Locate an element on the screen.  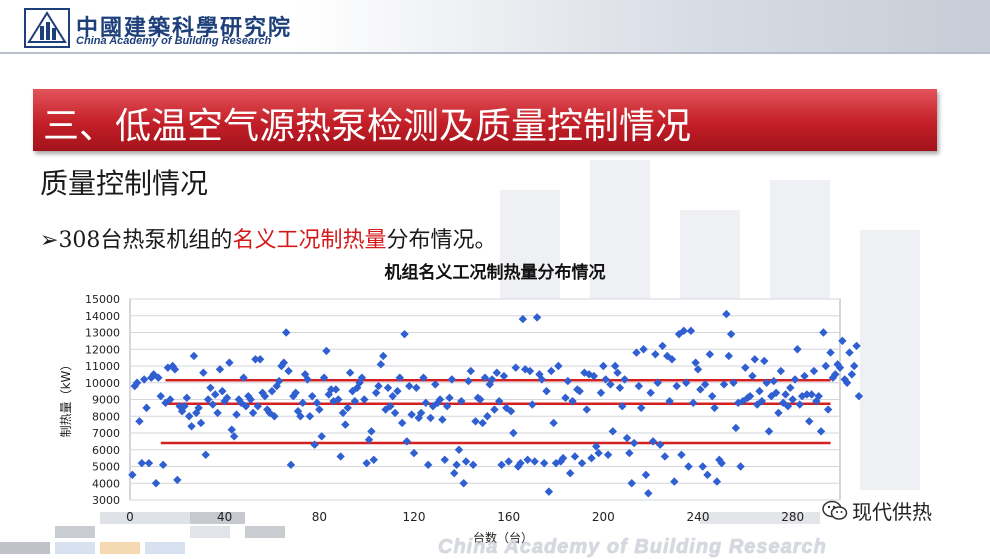
slide-title-bar: 三、低温空气源热泵检测及质量控制情况 is located at coordinates (485, 120).